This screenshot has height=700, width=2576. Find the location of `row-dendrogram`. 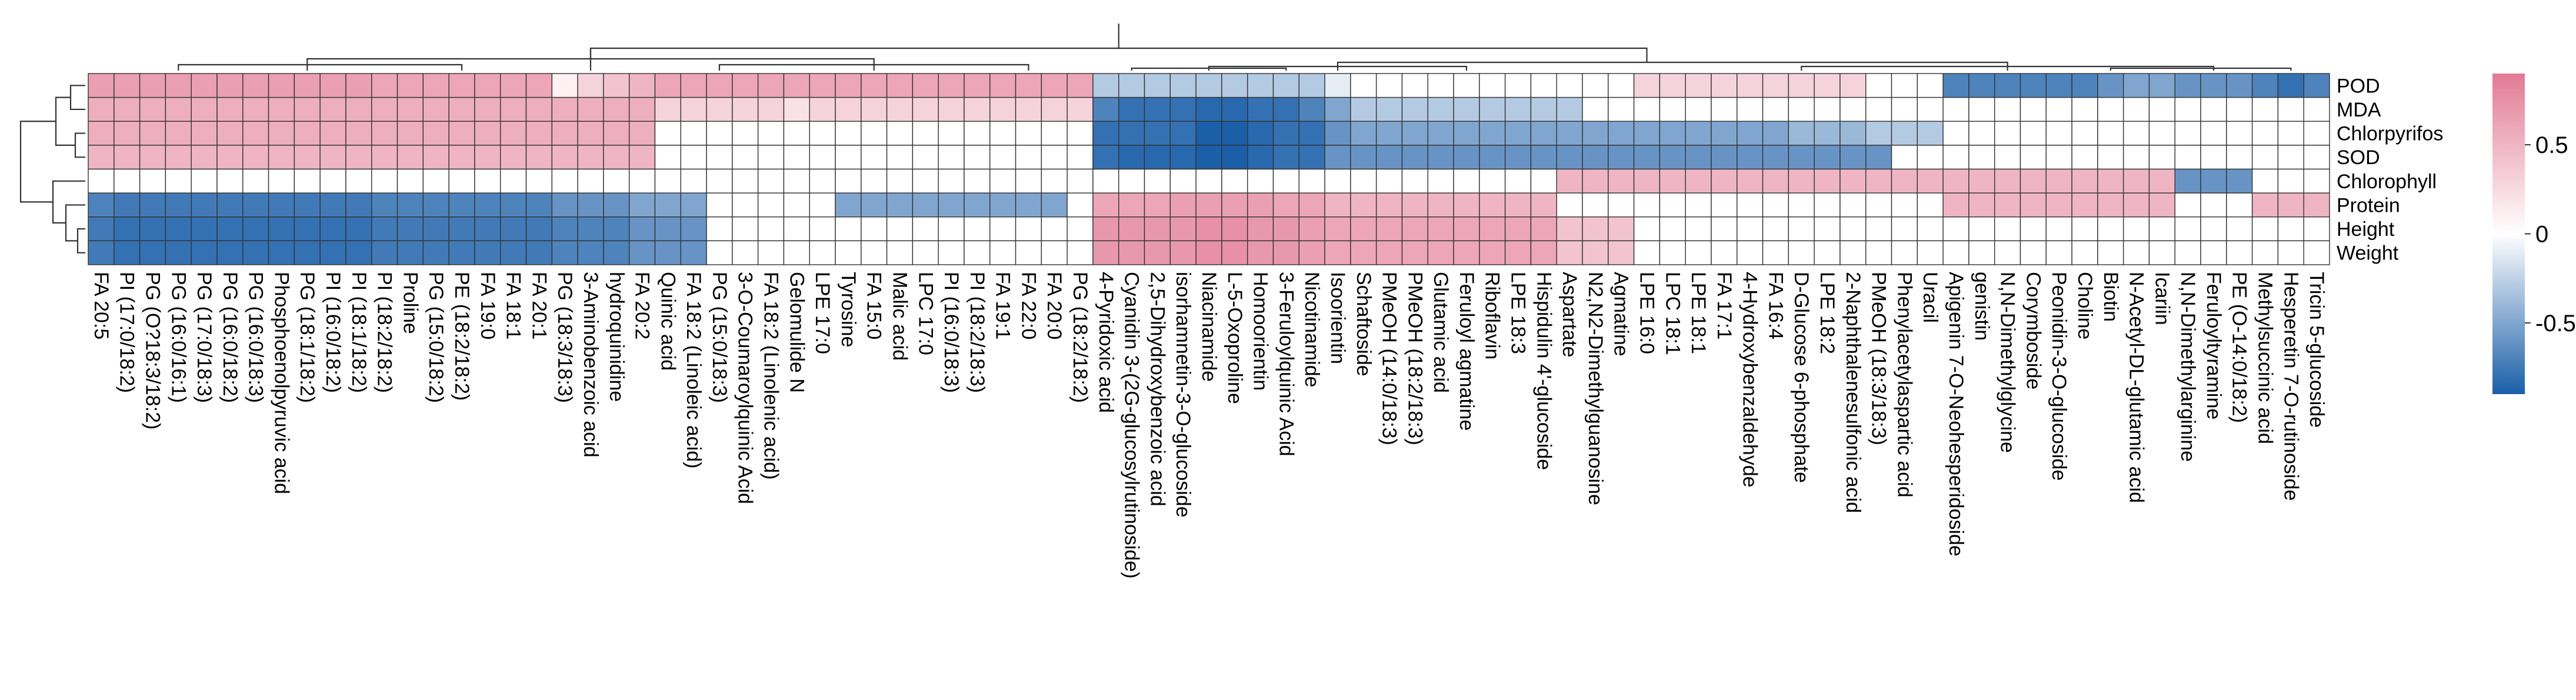

row-dendrogram is located at coordinates (52, 169).